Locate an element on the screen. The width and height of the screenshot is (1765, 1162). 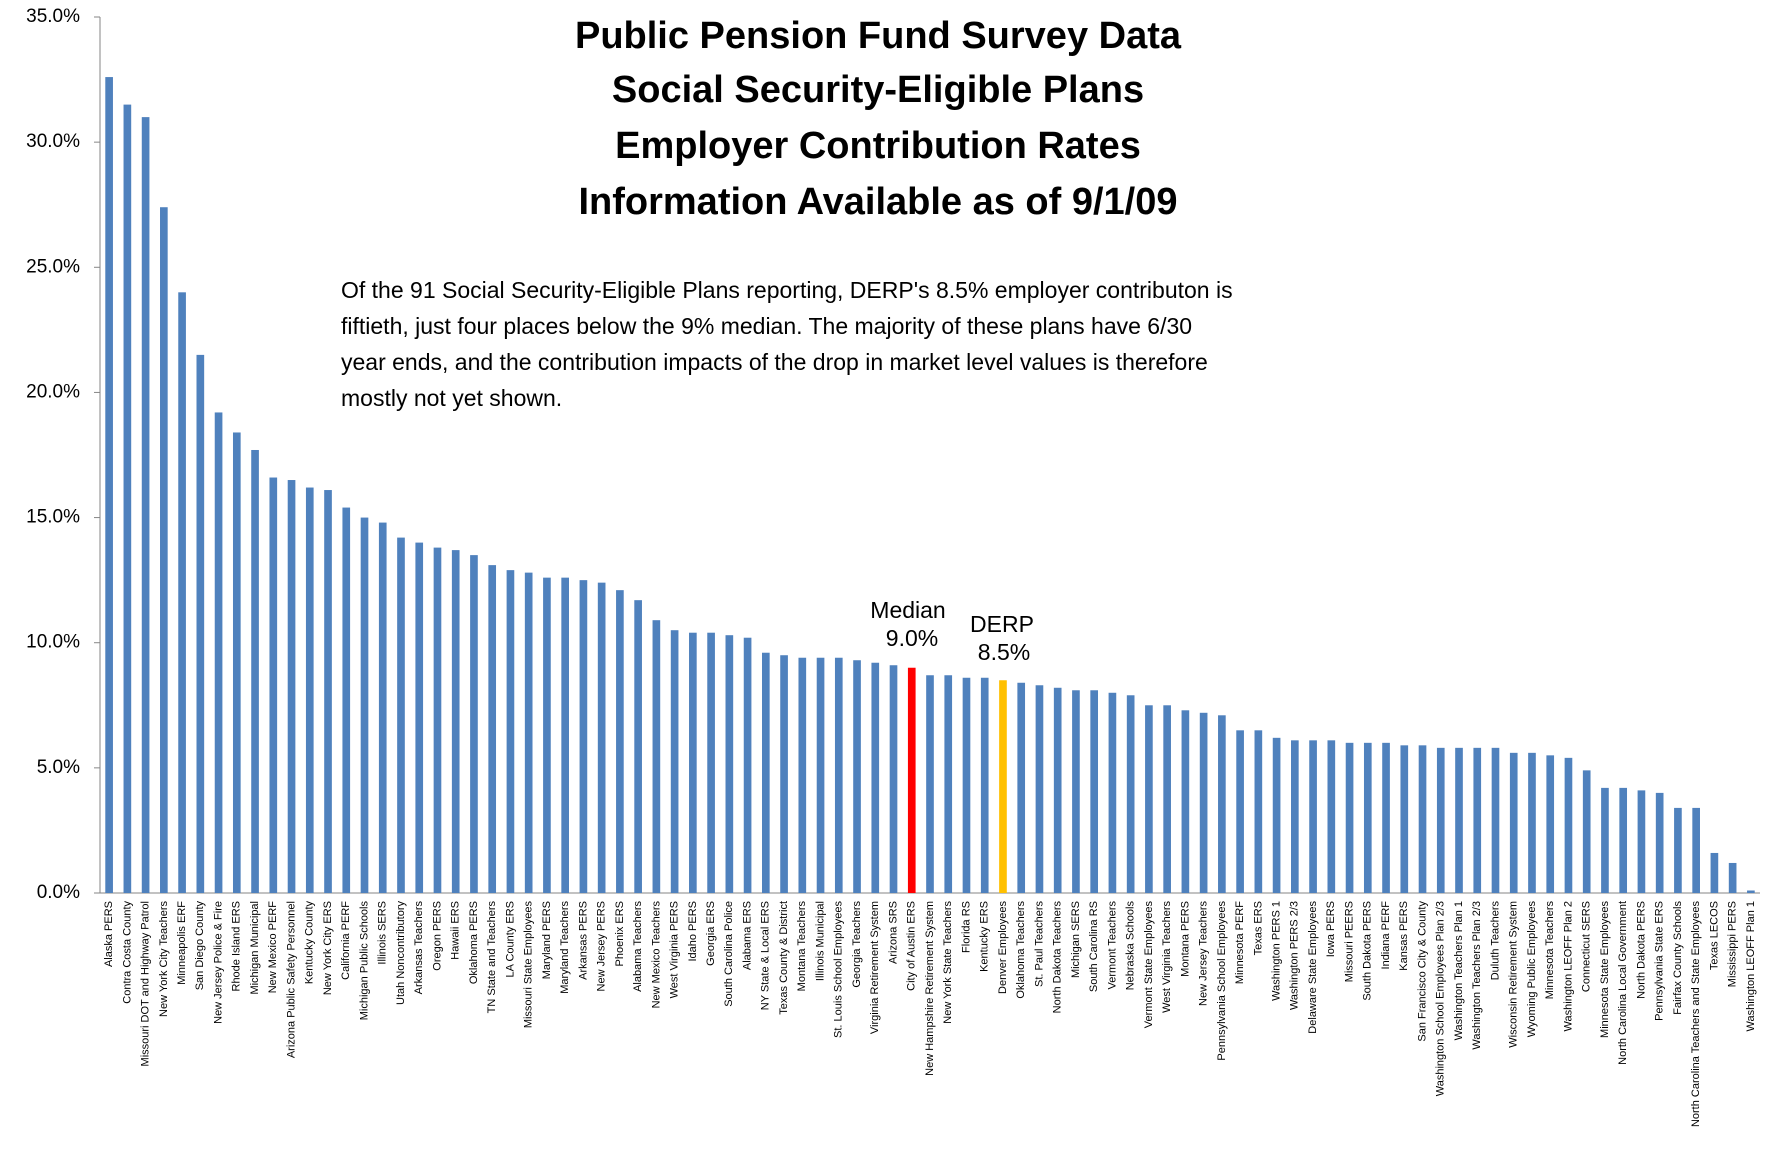
x-tick-label: North Dakota PERS is located at coordinates (1641, 950).